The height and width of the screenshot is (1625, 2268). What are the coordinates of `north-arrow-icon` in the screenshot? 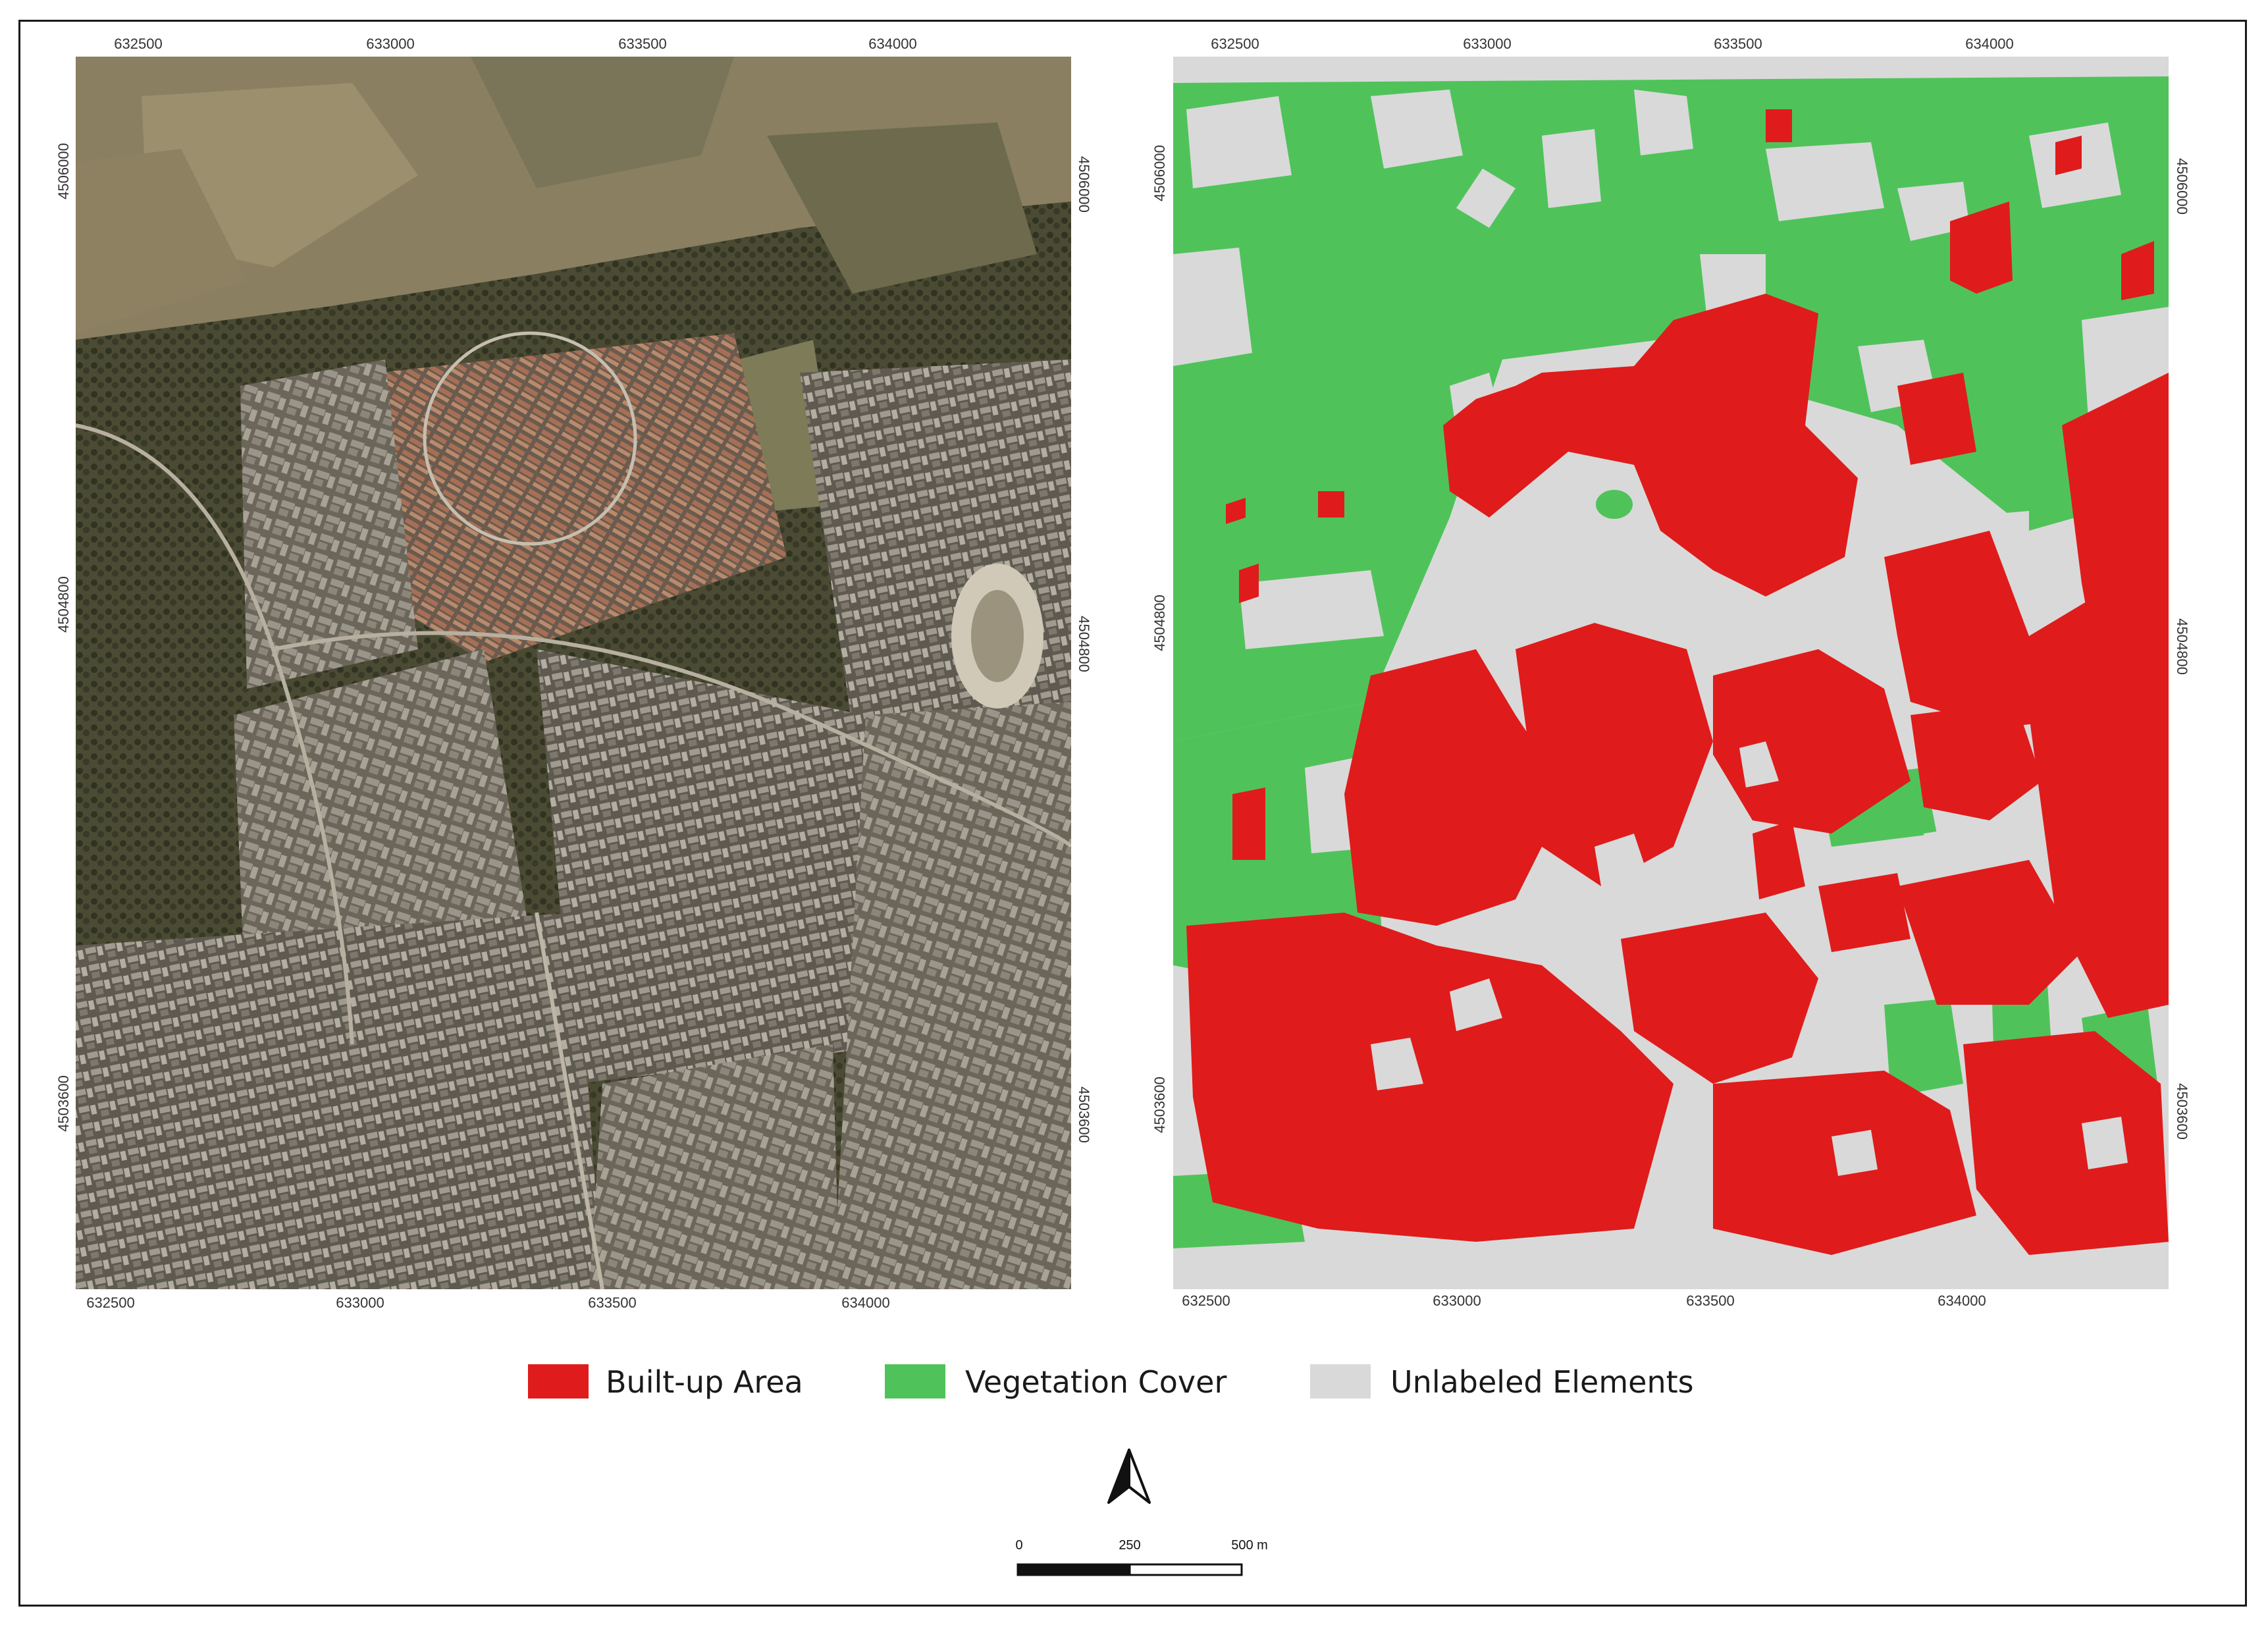 It's located at (1129, 1476).